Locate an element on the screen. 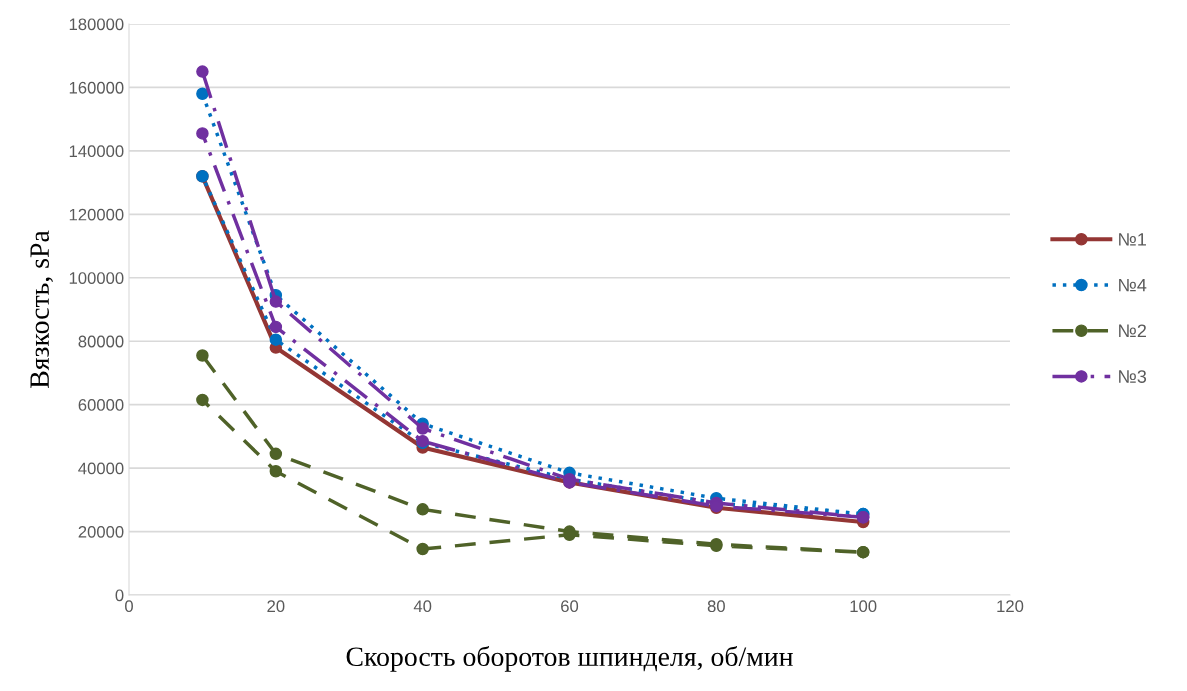  x-tick-label: 40 is located at coordinates (422, 606).